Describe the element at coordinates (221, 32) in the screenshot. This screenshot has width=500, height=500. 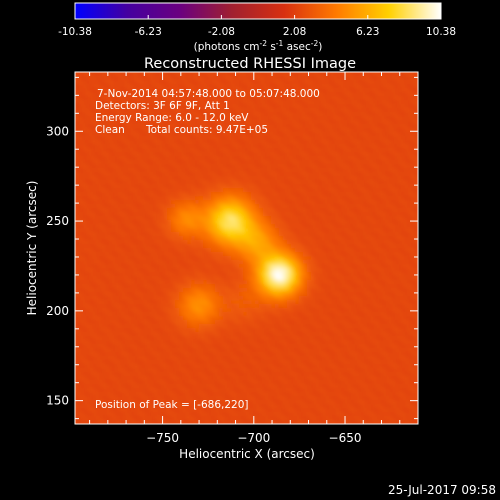
I see `colorbar-tick-label: -2.08` at that location.